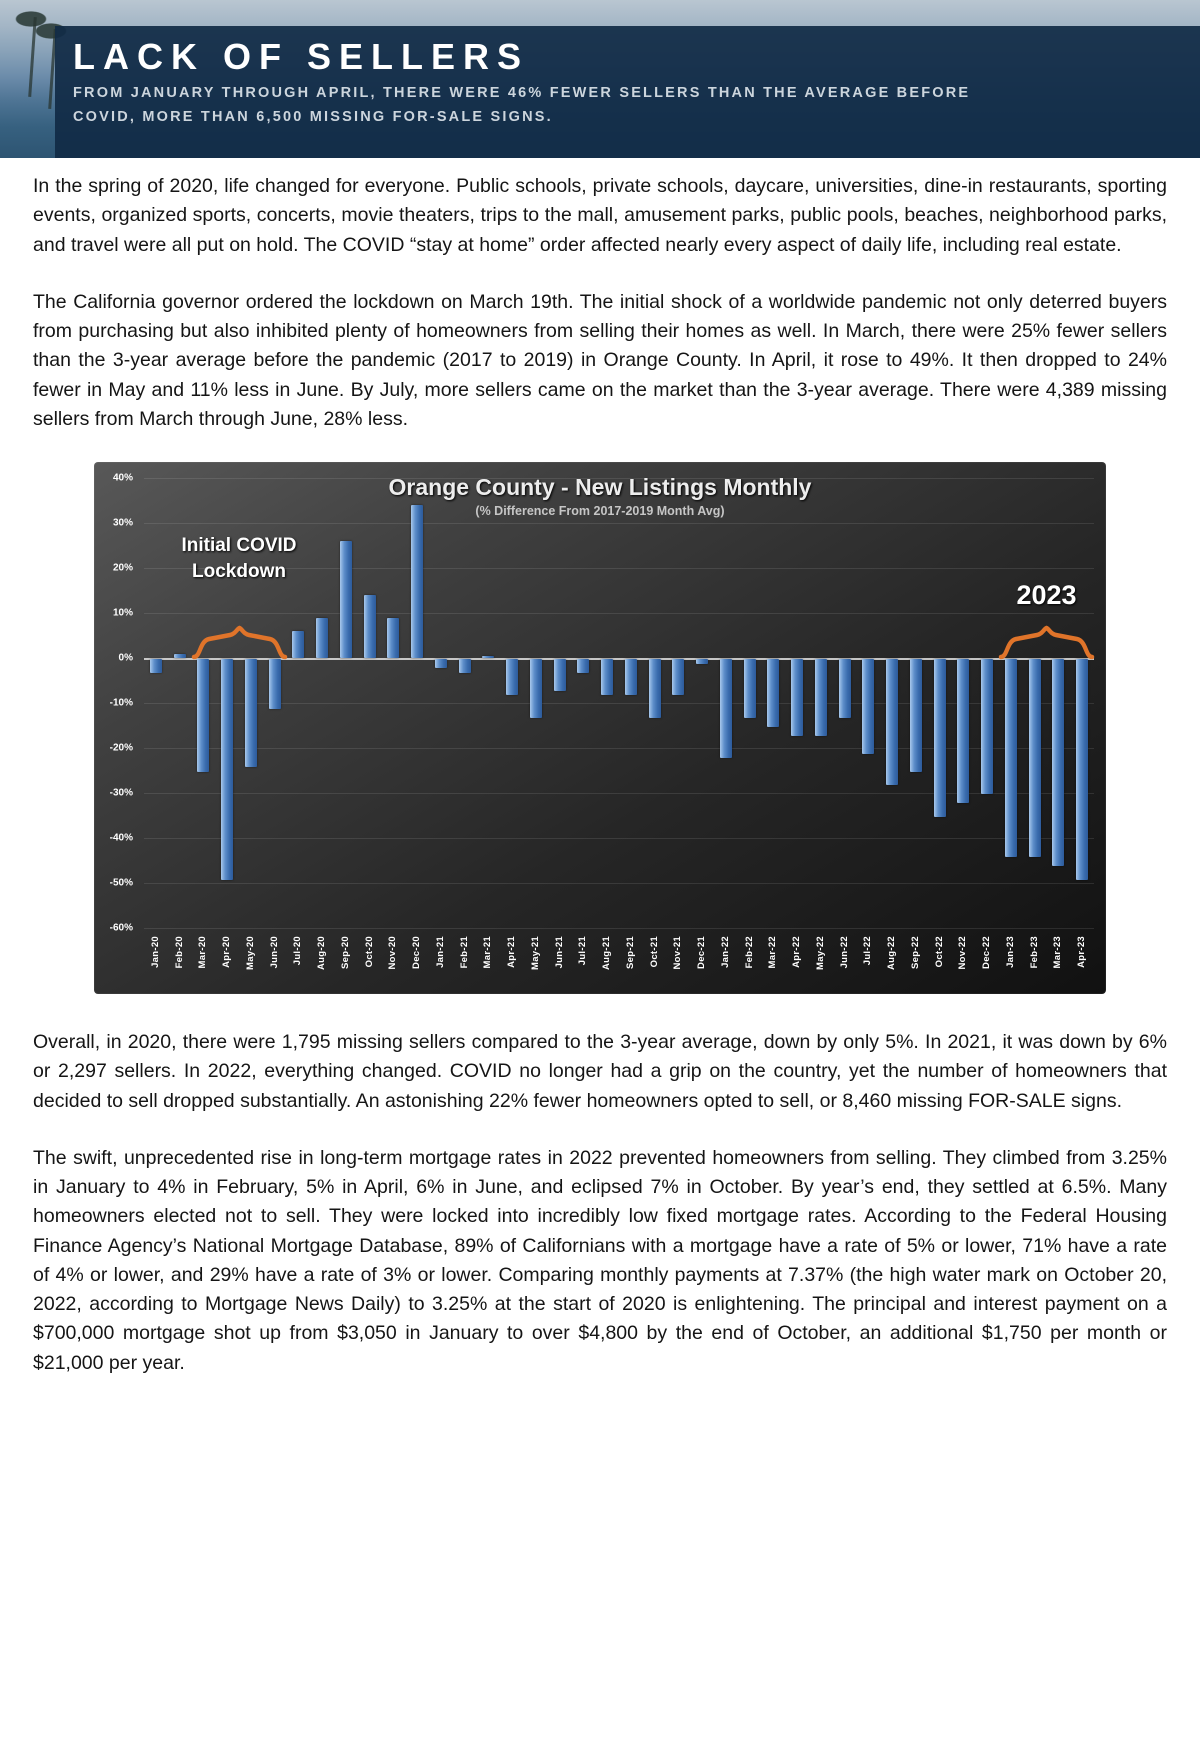  What do you see at coordinates (393, 953) in the screenshot?
I see `x-tick-label: Nov-20` at bounding box center [393, 953].